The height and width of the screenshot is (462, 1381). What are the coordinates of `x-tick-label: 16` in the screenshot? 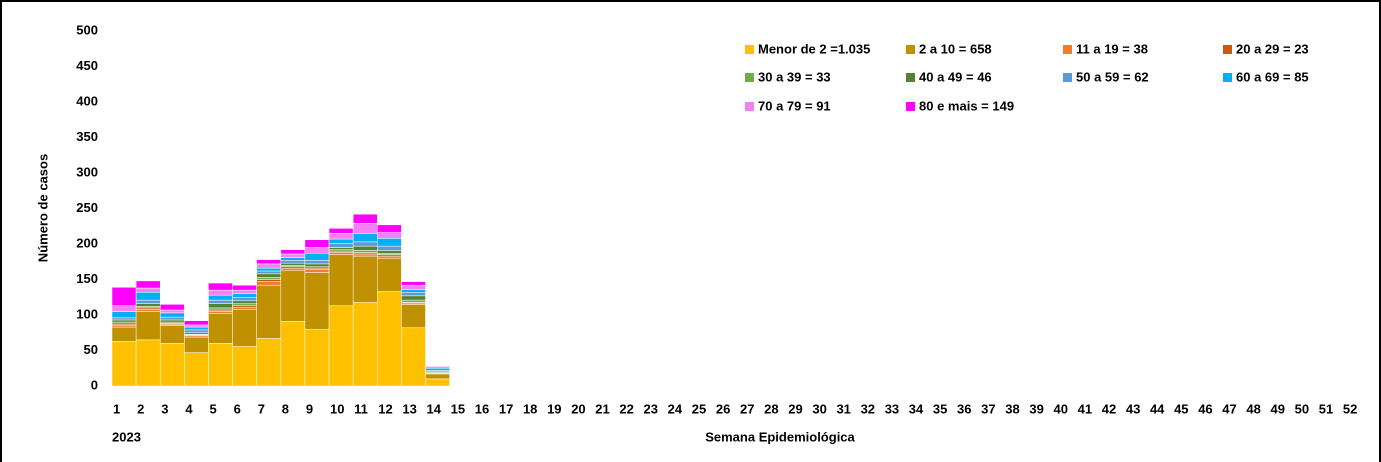 It's located at (482, 408).